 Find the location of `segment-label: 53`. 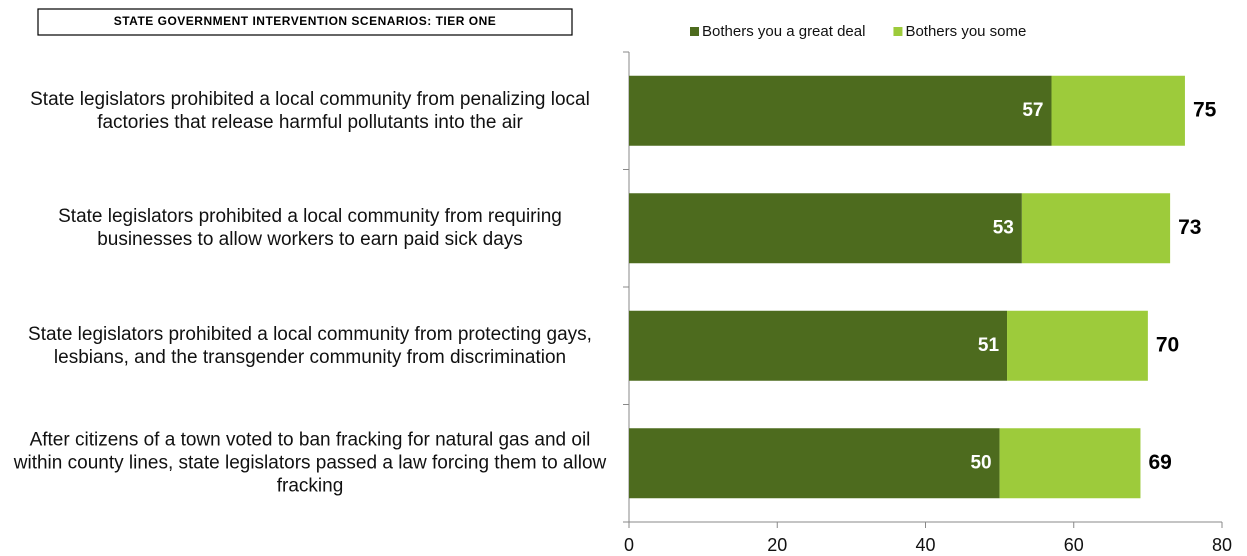

segment-label: 53 is located at coordinates (1003, 227).